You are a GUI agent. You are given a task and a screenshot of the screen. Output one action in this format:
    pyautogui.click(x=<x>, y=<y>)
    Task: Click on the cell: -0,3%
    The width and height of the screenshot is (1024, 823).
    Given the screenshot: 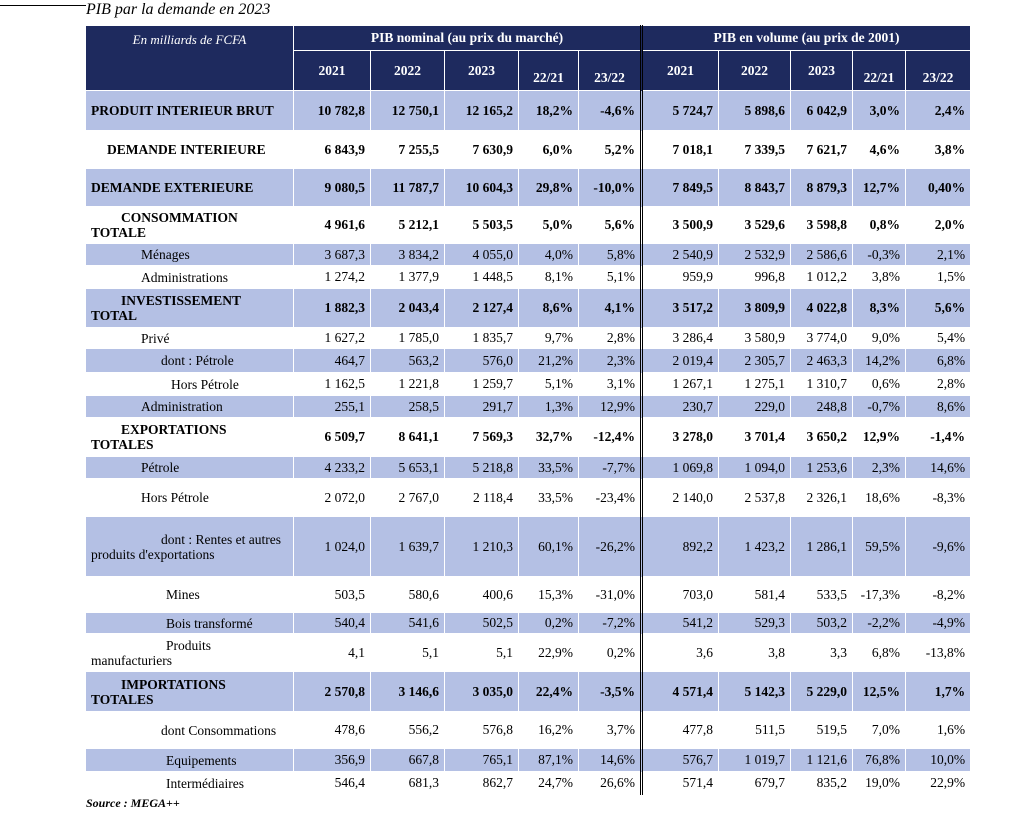 What is the action you would take?
    pyautogui.click(x=879, y=254)
    